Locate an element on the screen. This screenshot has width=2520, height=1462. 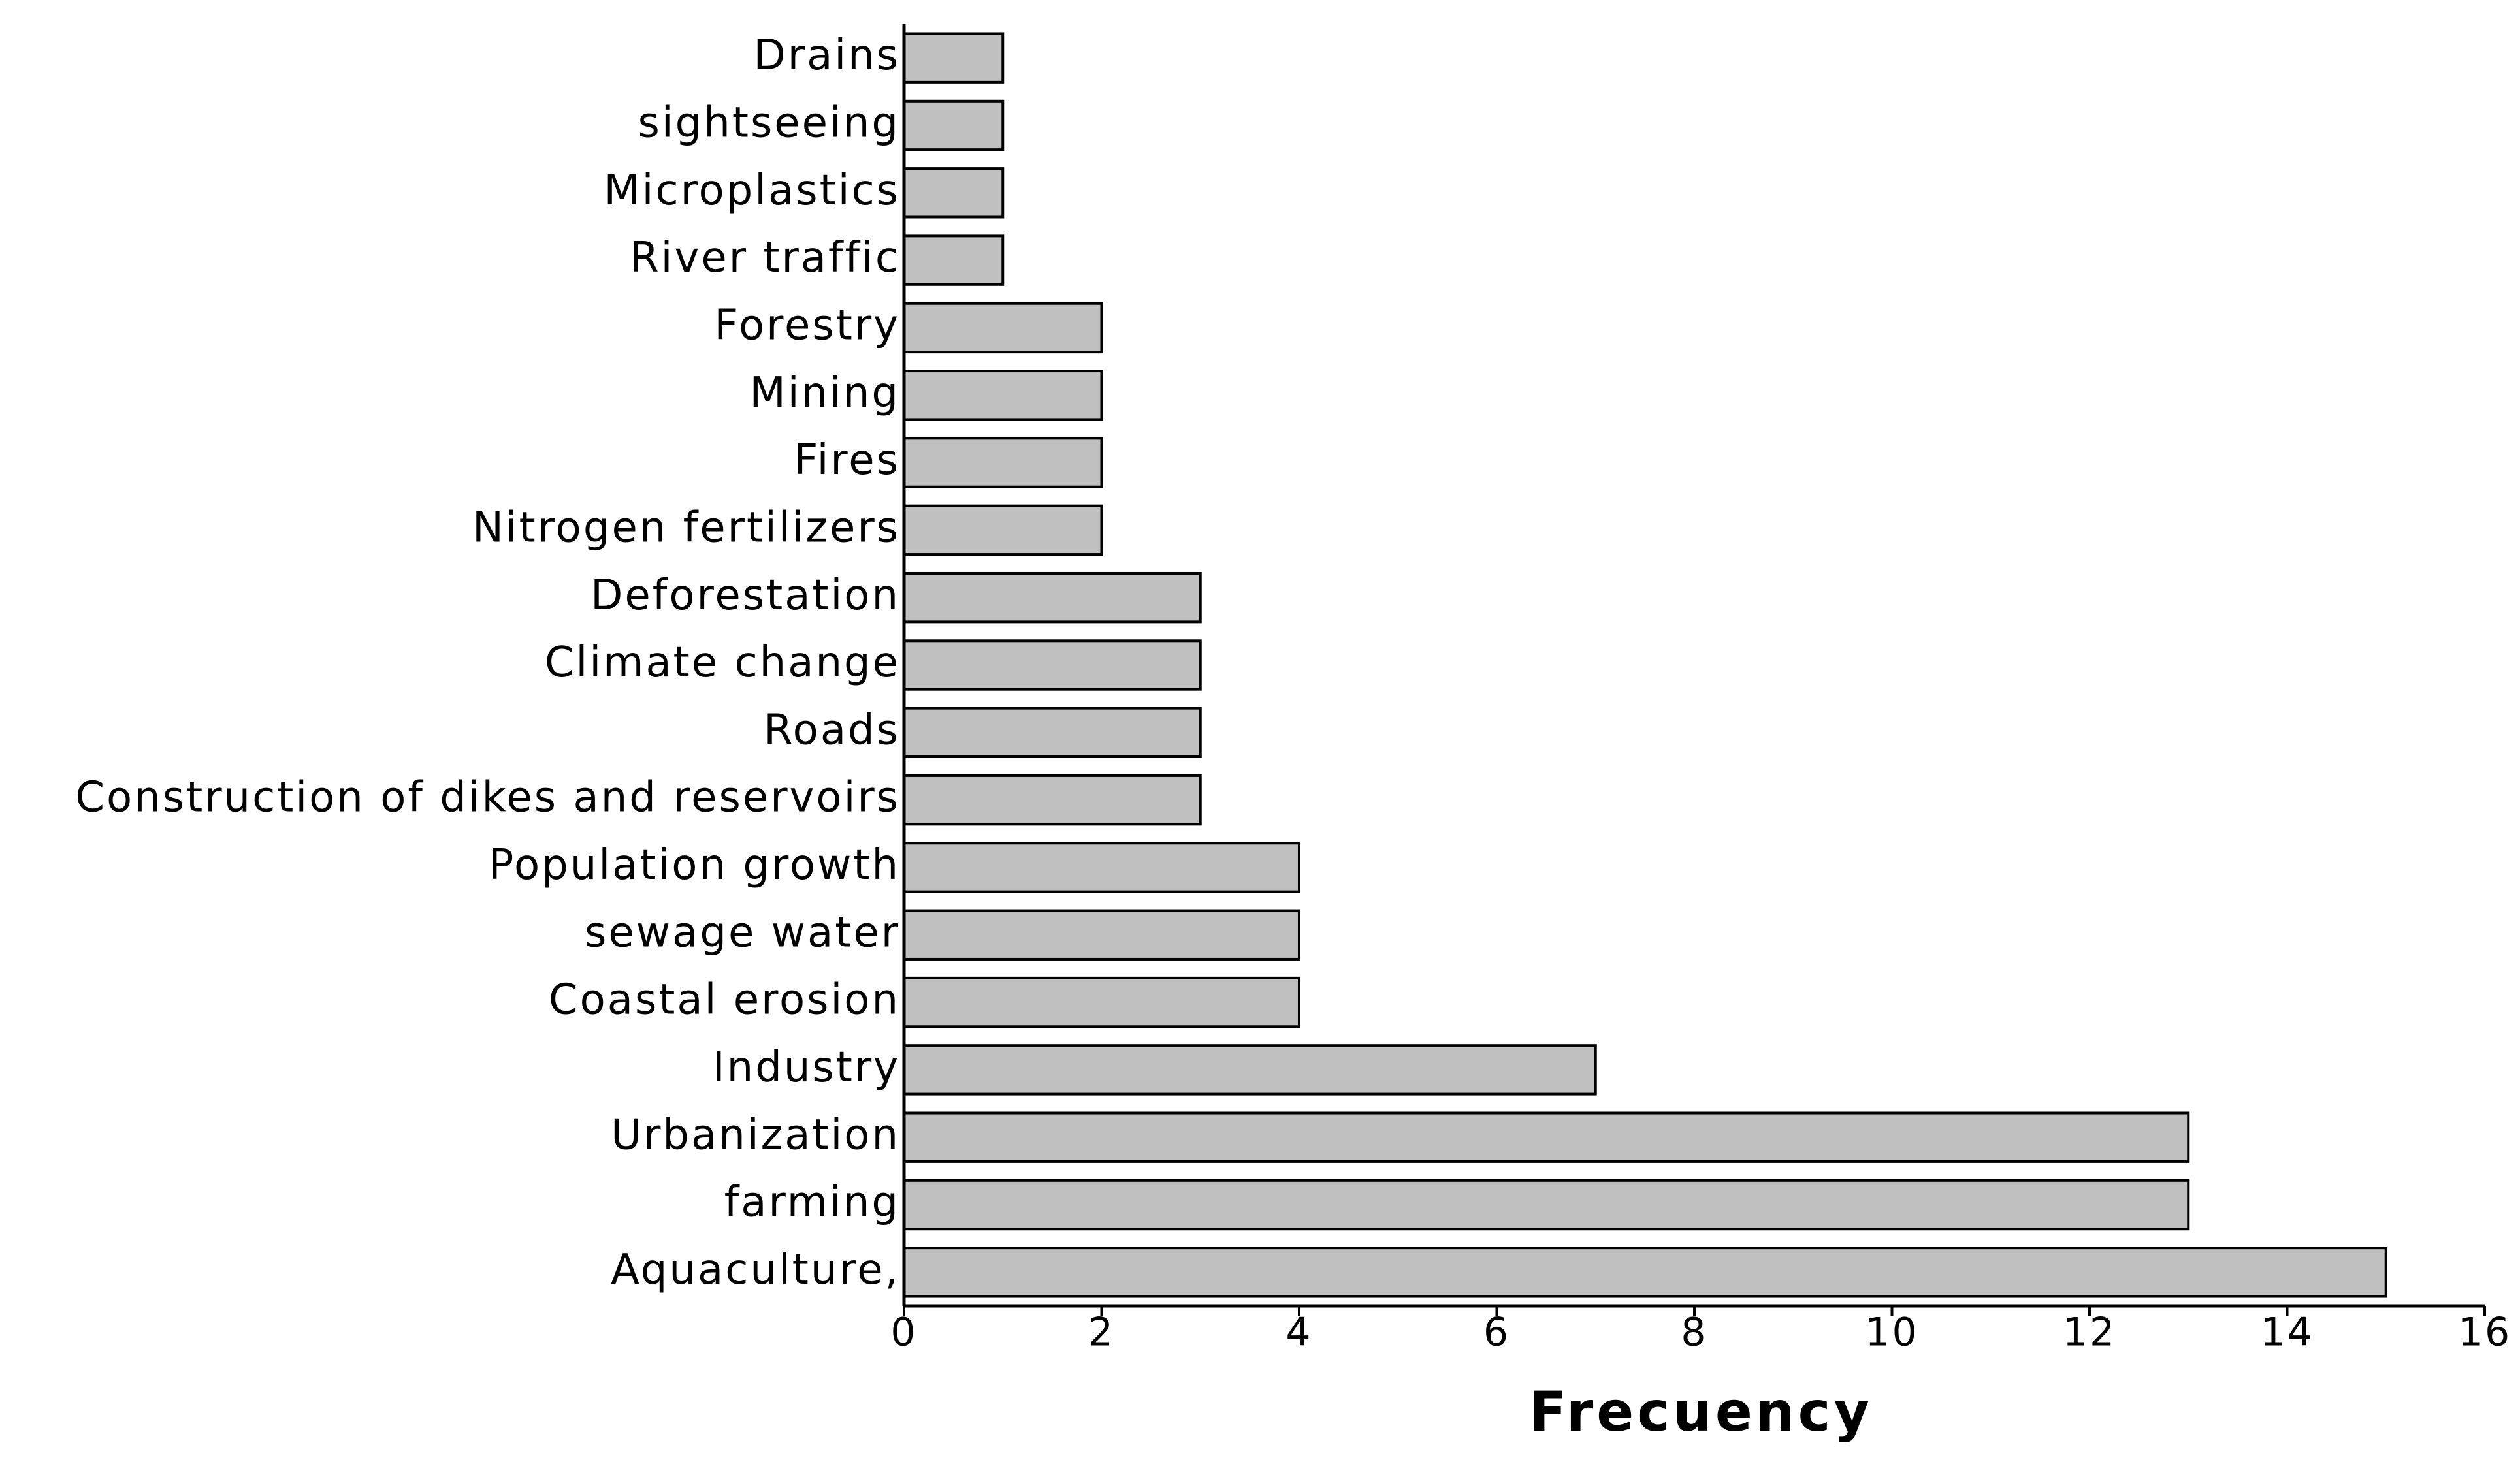
x-tick-label: 10 is located at coordinates (1891, 1333).